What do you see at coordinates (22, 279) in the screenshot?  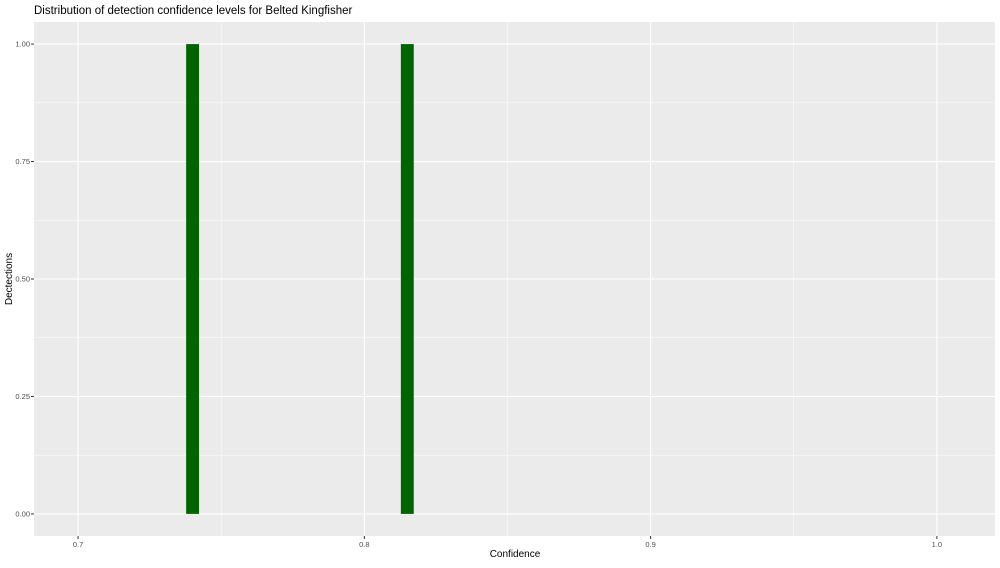 I see `y-tick-label: 0.50` at bounding box center [22, 279].